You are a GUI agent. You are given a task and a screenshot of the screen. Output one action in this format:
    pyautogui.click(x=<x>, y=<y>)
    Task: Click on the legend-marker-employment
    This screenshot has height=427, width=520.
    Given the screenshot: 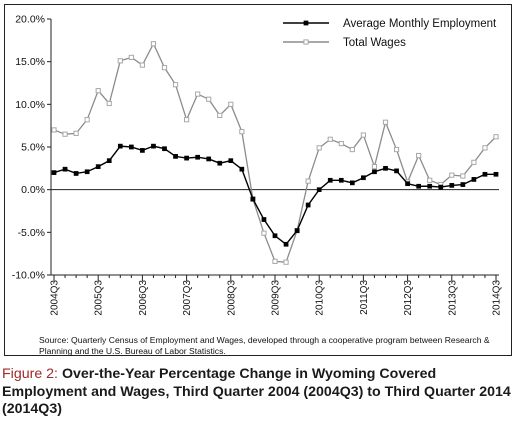 What is the action you would take?
    pyautogui.click(x=306, y=23)
    